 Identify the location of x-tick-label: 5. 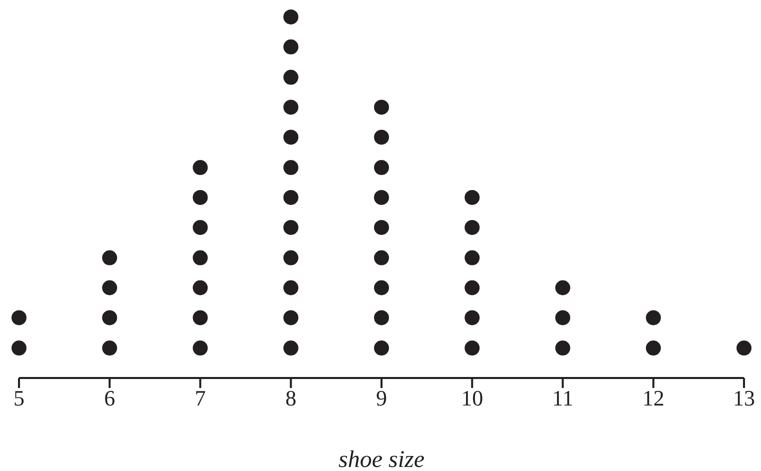
(19, 398).